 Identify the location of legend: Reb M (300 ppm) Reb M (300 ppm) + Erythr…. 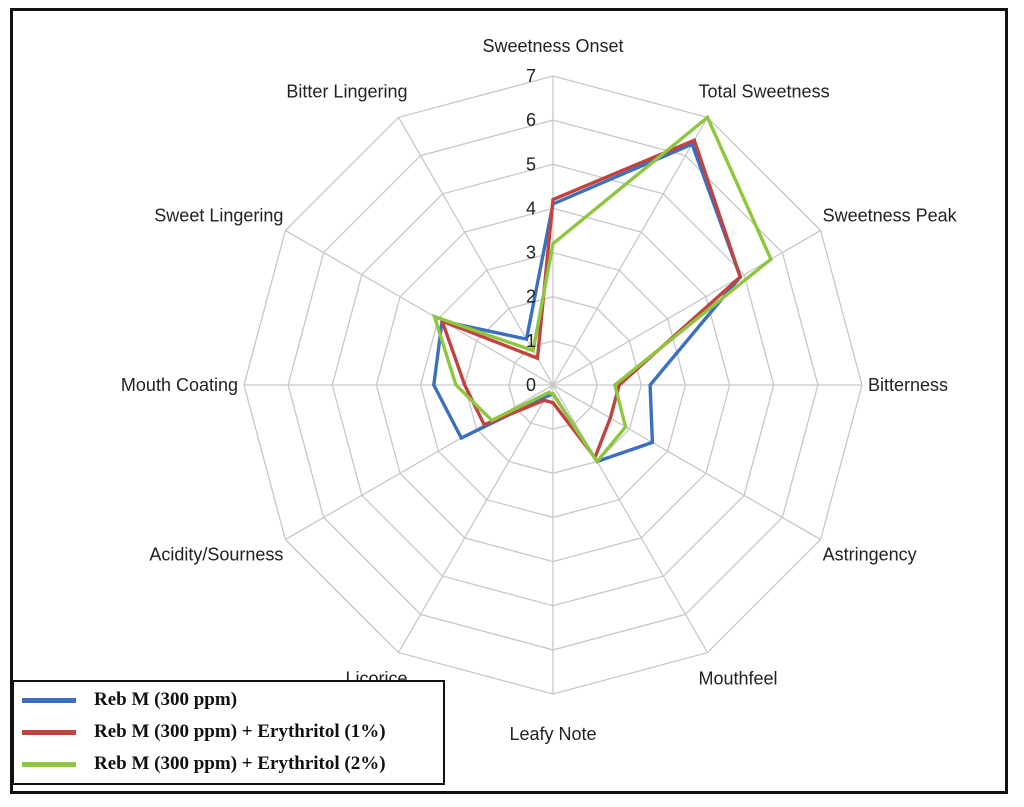
(228, 732).